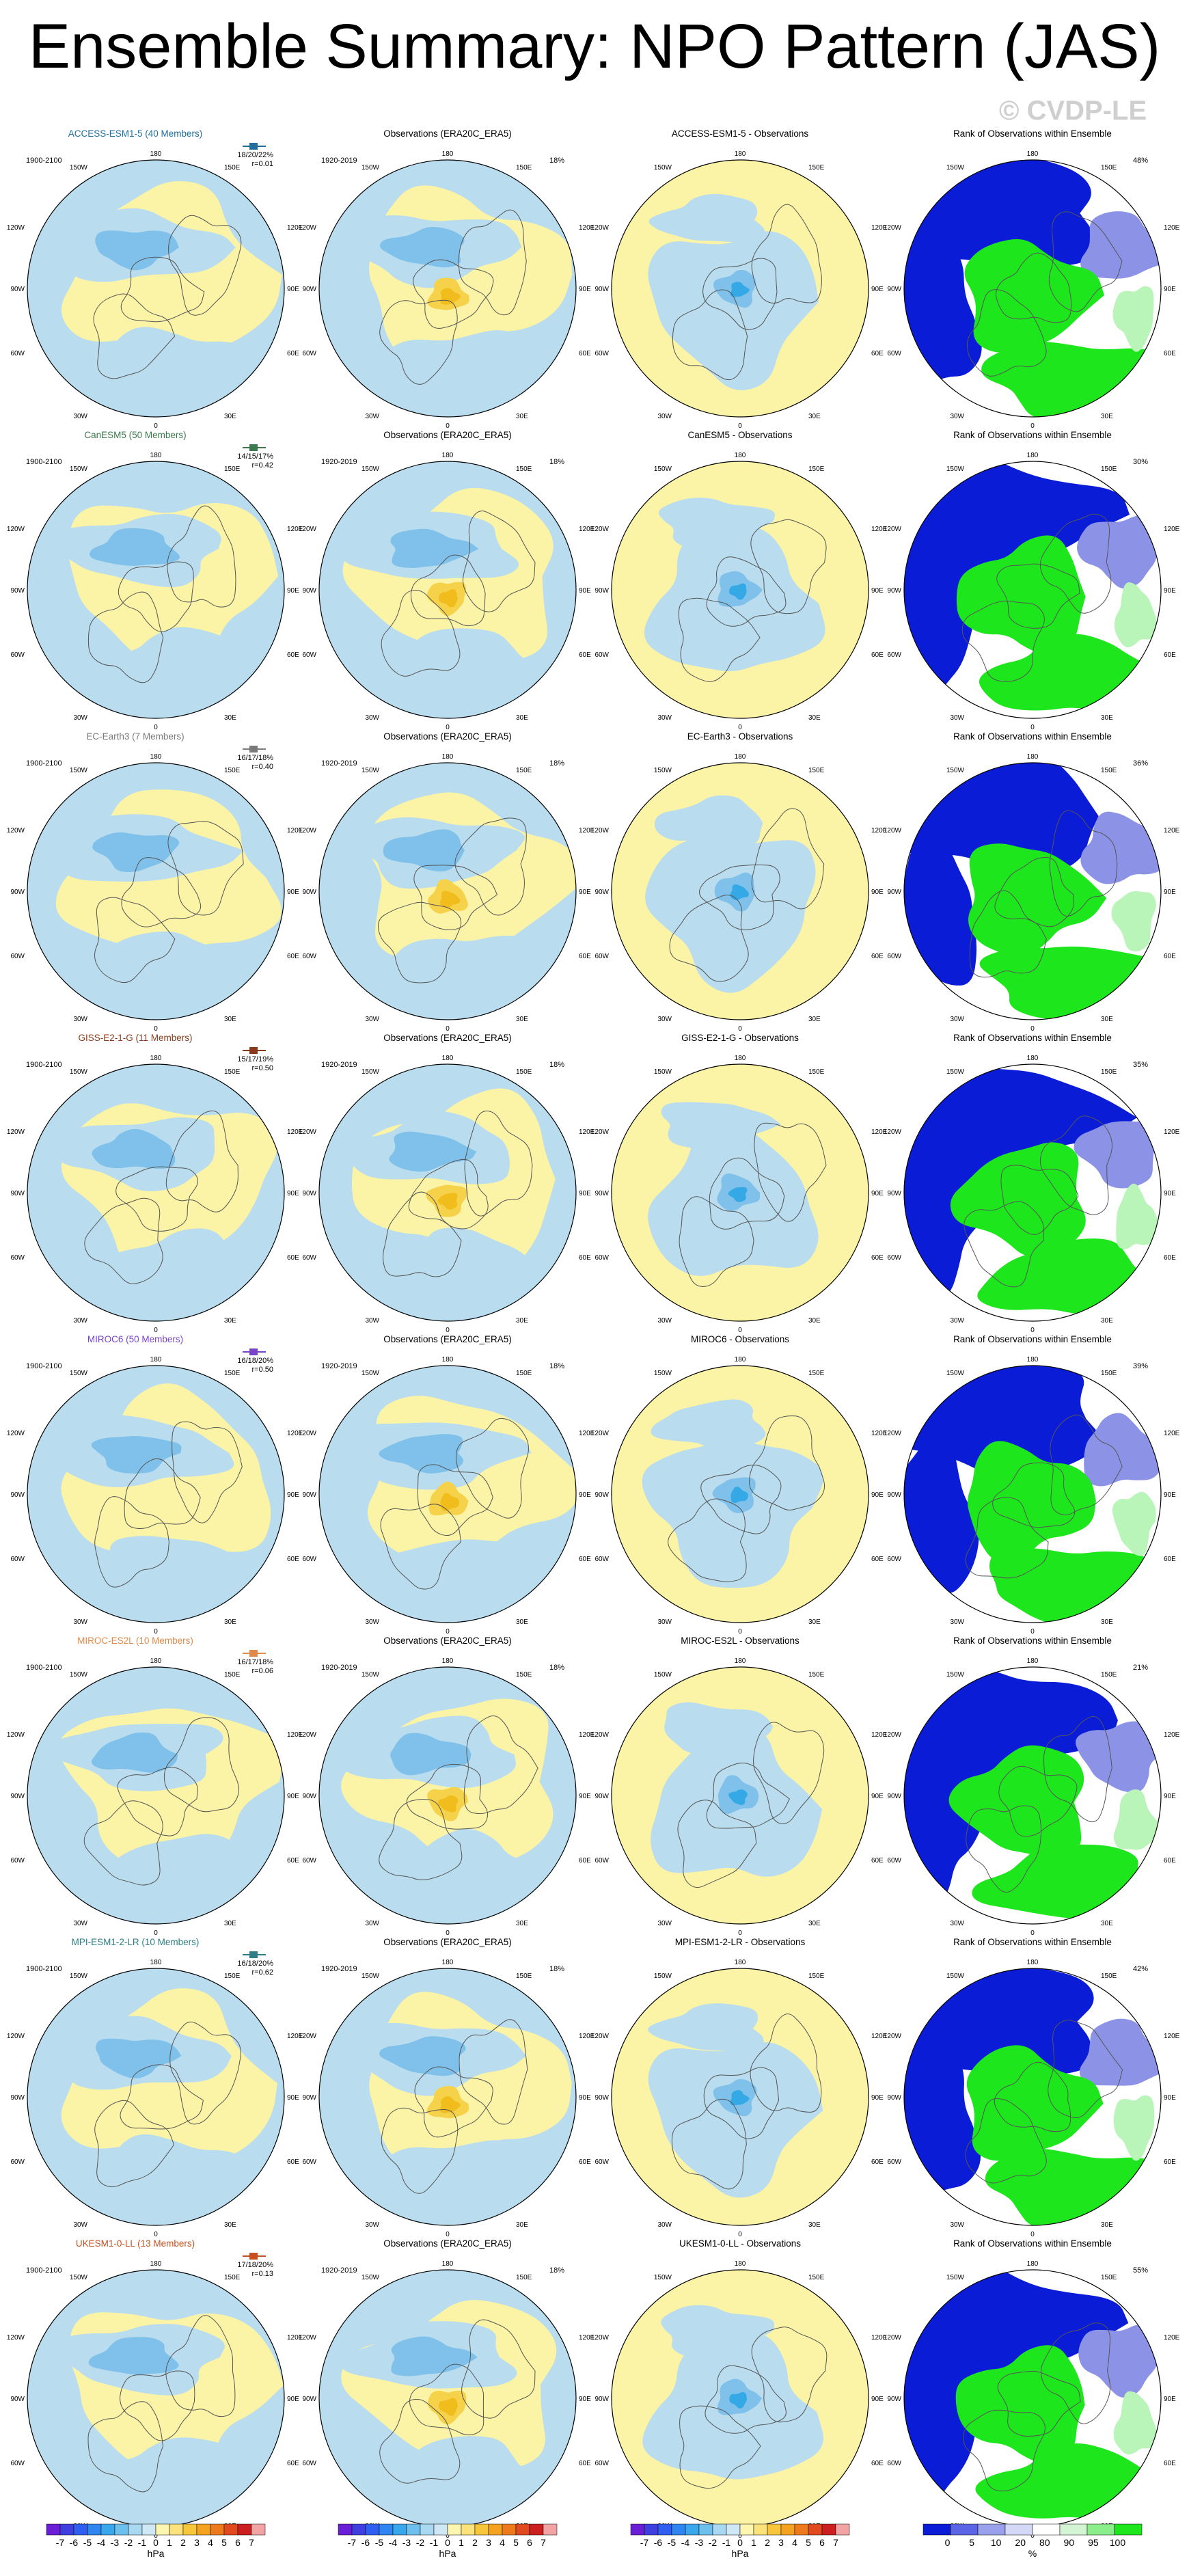 The image size is (1189, 2576). I want to click on stats-box, so click(253, 2257).